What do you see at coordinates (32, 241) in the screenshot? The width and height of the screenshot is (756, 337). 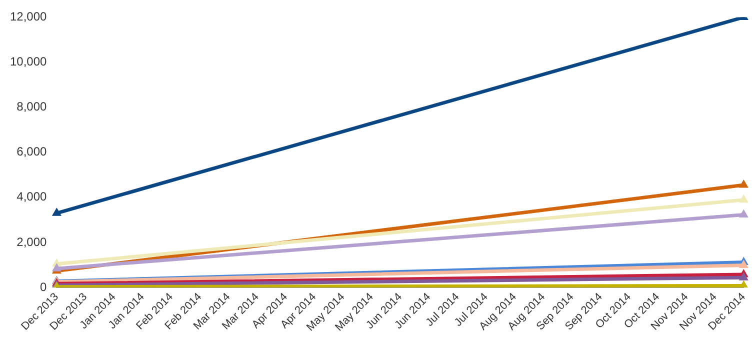 I see `y-tick-label: 2,000` at bounding box center [32, 241].